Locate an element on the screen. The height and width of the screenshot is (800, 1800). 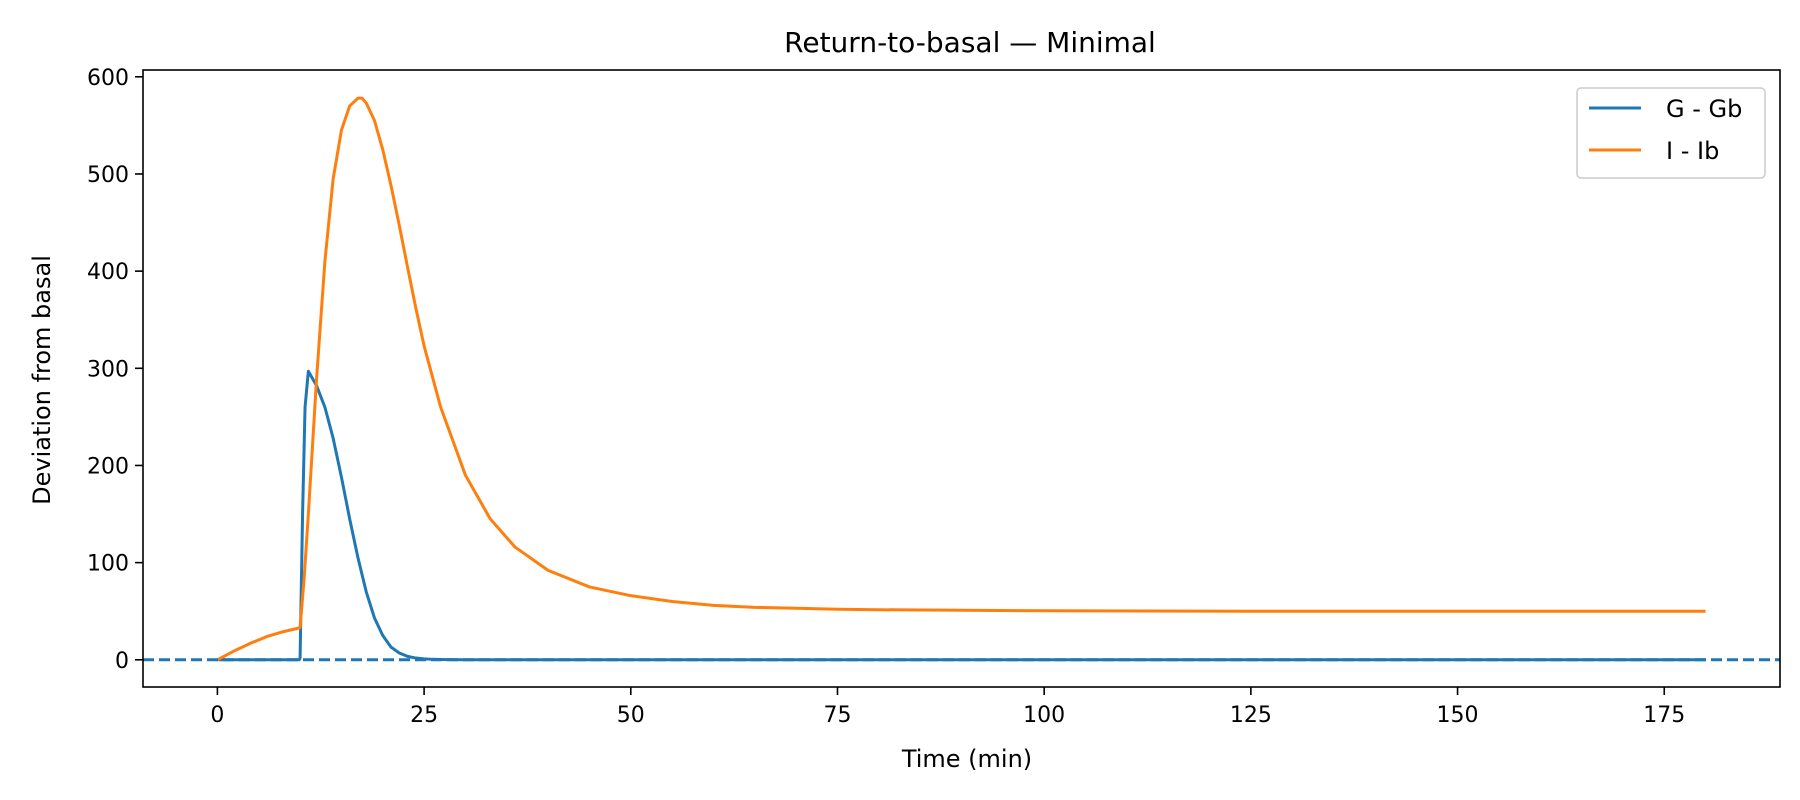
x-tick-label: 25 is located at coordinates (424, 715).